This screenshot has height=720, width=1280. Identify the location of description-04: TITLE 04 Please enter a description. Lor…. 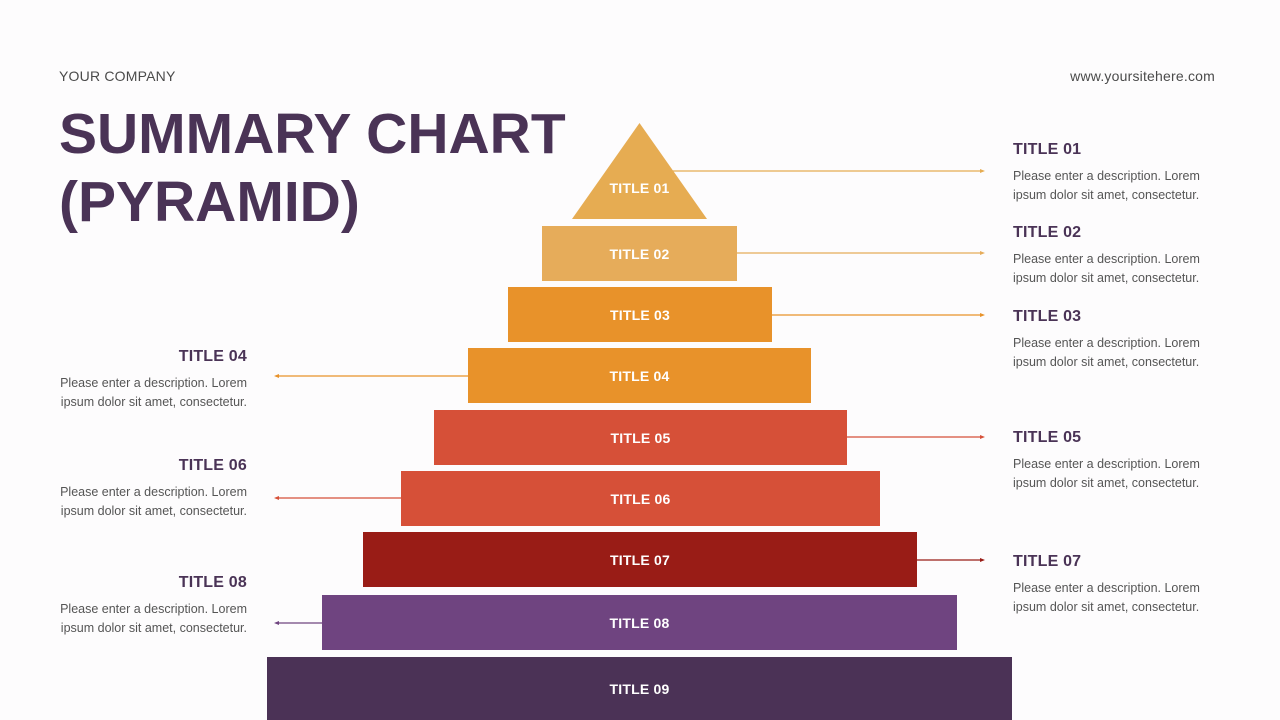
(147, 380).